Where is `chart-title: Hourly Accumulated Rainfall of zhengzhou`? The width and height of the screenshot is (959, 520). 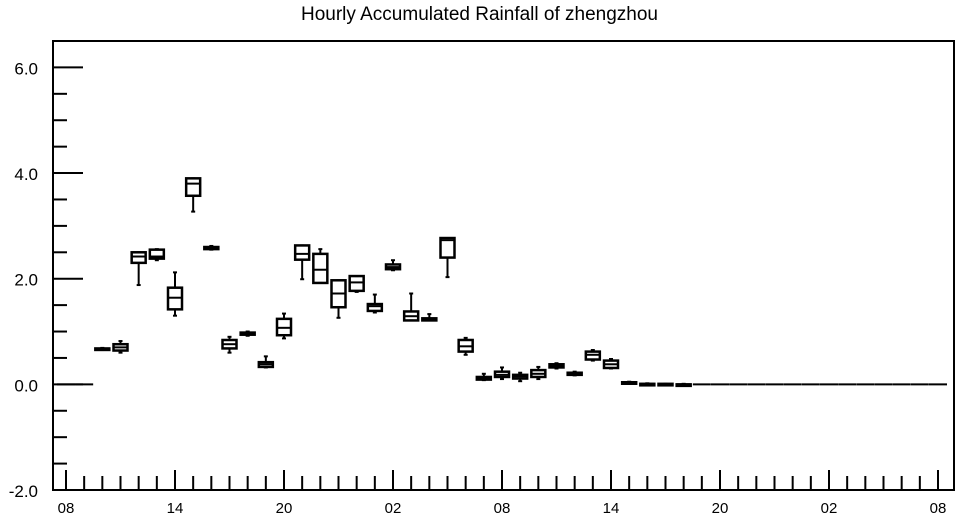 chart-title: Hourly Accumulated Rainfall of zhengzhou is located at coordinates (479, 14).